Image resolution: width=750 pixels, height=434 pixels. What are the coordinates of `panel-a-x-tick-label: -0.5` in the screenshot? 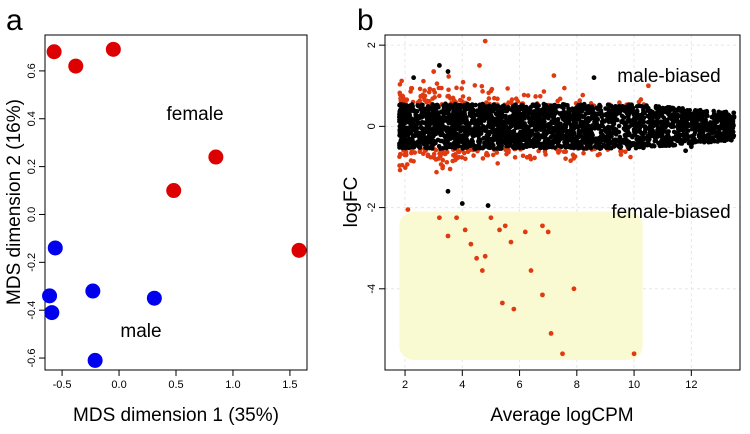 It's located at (62, 385).